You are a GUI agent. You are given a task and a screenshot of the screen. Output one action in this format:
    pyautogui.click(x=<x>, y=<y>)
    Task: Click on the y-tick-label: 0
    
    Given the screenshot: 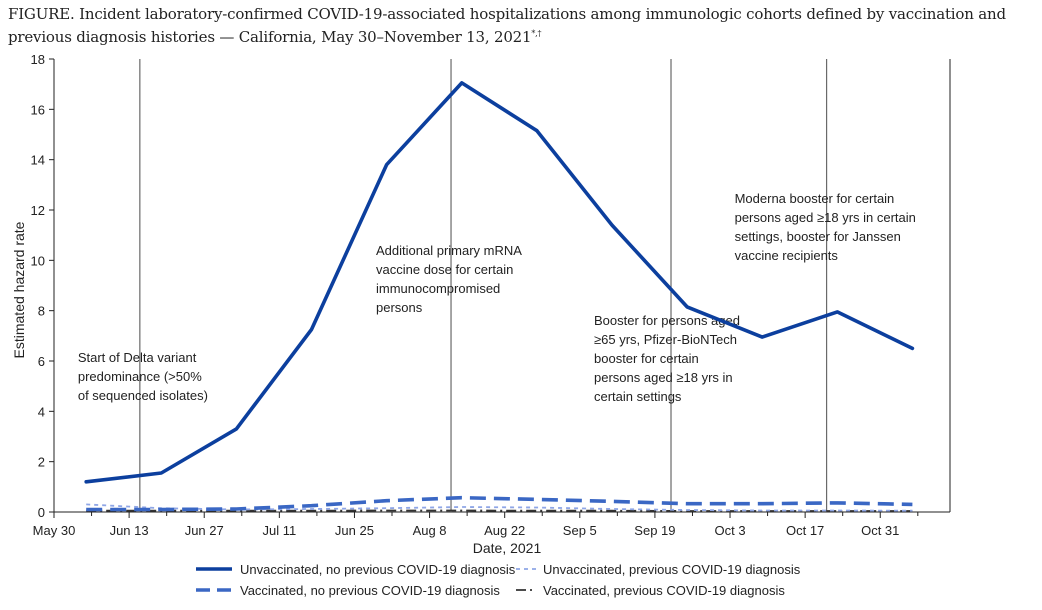 What is the action you would take?
    pyautogui.click(x=41, y=512)
    